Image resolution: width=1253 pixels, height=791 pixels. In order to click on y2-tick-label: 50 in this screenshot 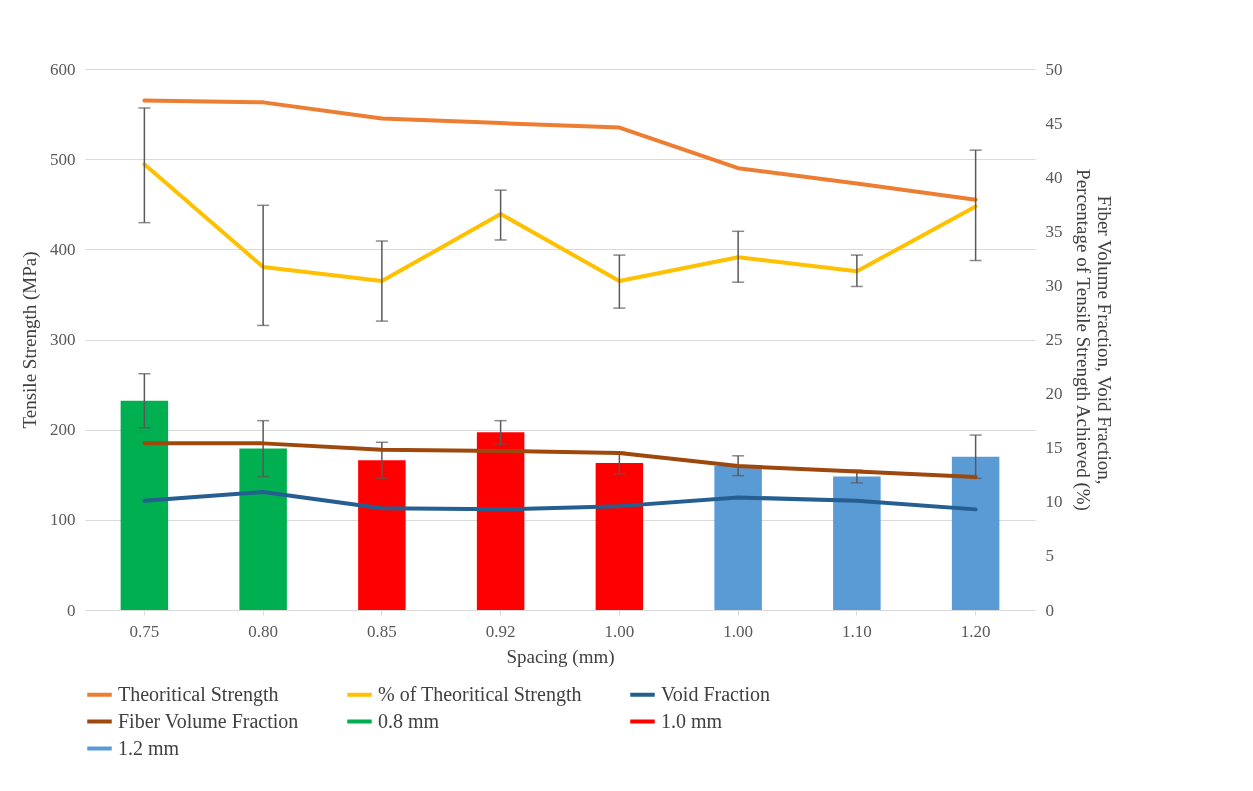, I will do `click(1054, 69)`.